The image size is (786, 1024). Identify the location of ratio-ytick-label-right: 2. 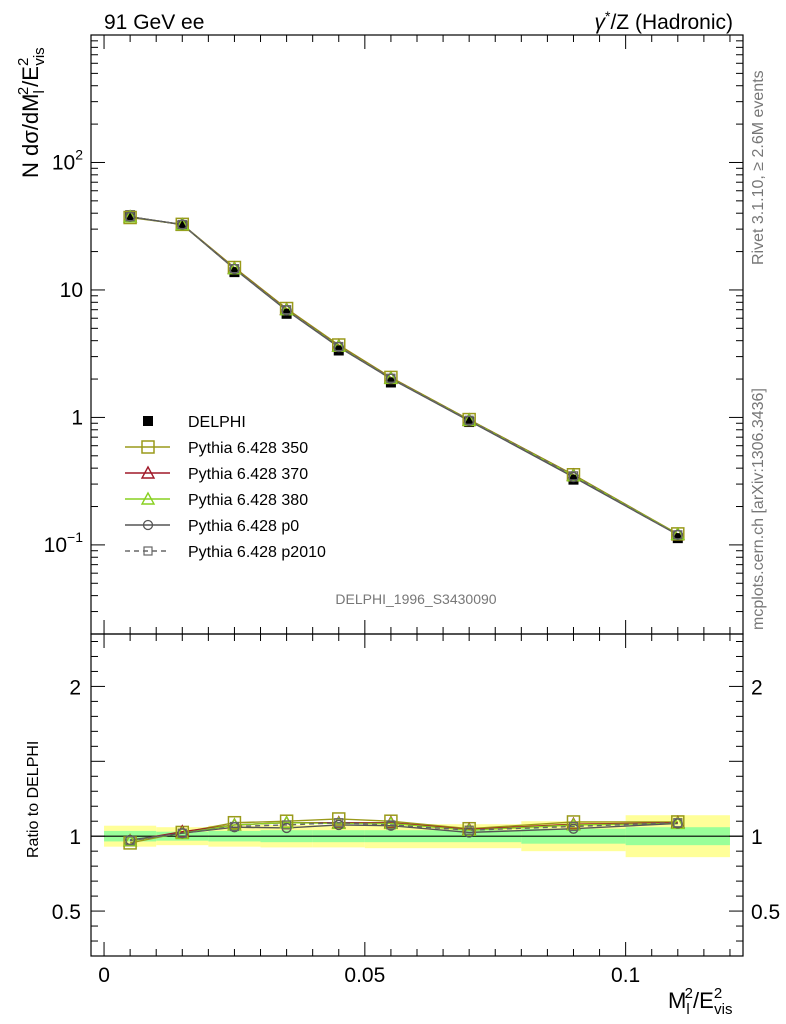
(757, 687).